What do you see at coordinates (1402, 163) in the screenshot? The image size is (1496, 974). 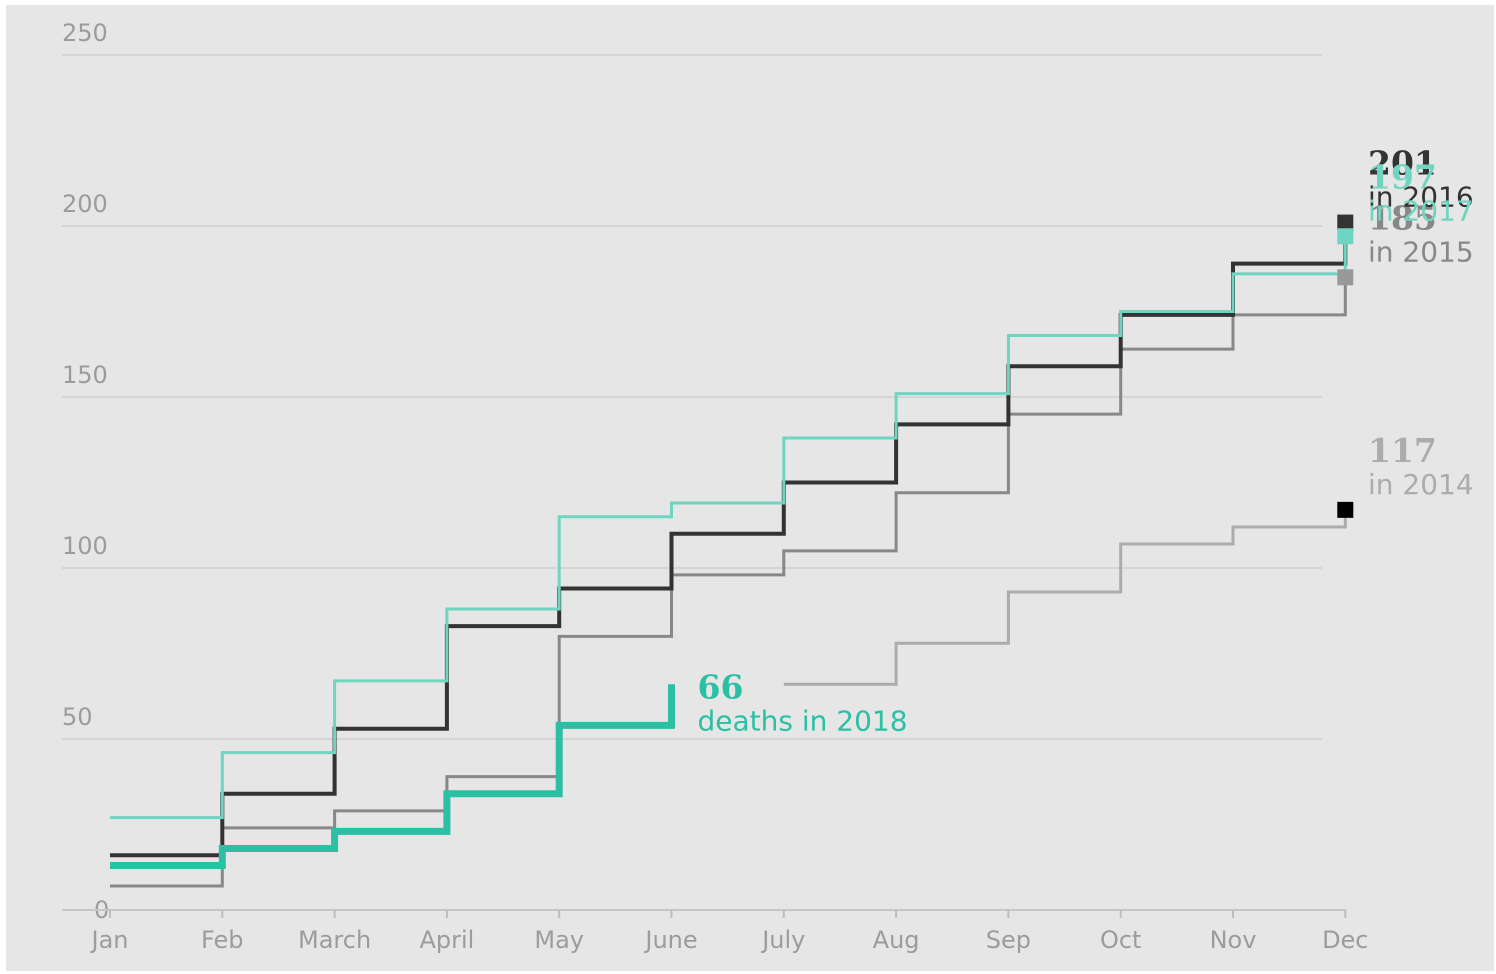 I see `end-value-y2016: 201` at bounding box center [1402, 163].